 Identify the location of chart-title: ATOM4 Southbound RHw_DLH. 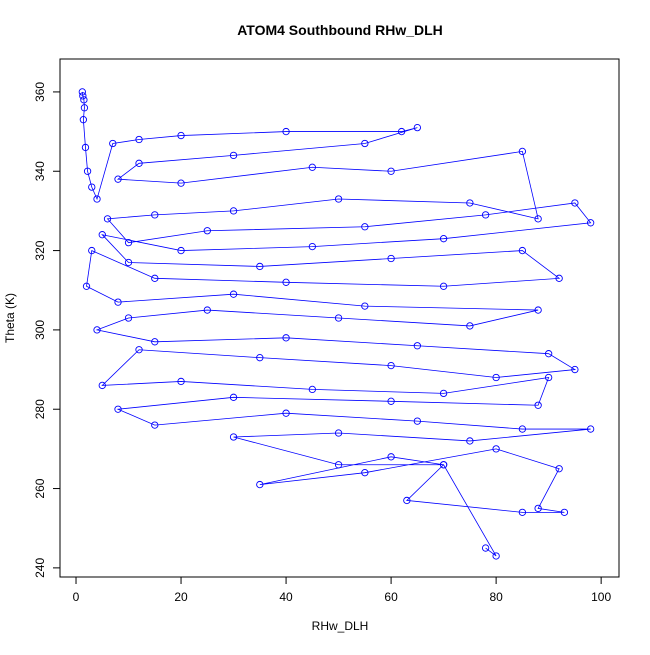
(340, 30).